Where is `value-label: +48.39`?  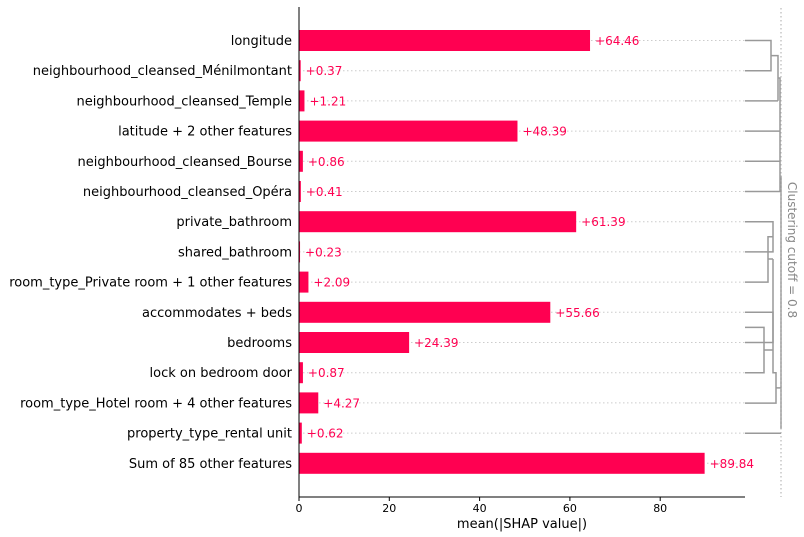 value-label: +48.39 is located at coordinates (544, 132).